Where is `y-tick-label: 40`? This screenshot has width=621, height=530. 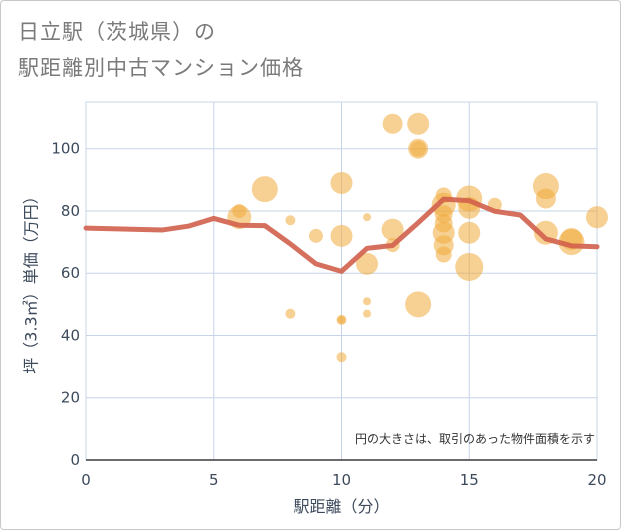
y-tick-label: 40 is located at coordinates (70, 335).